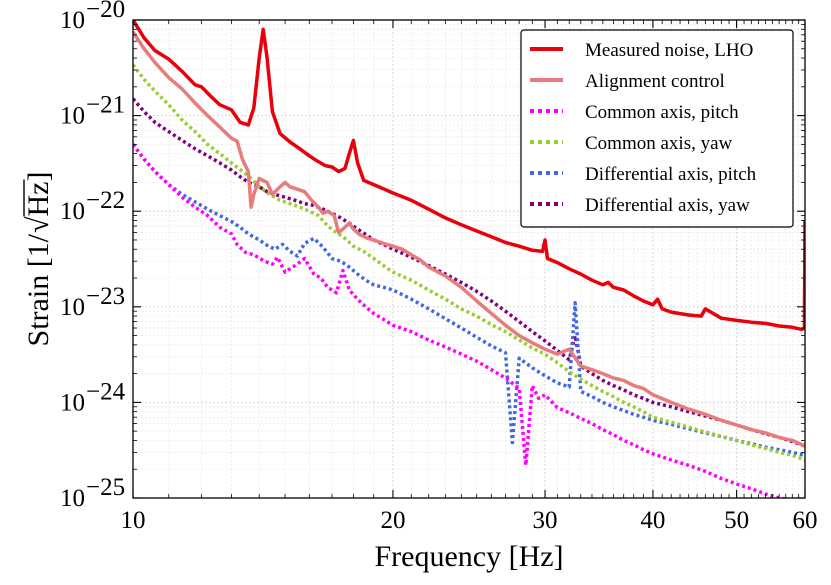 This screenshot has width=831, height=585. I want to click on x-tick-label: 20, so click(392, 520).